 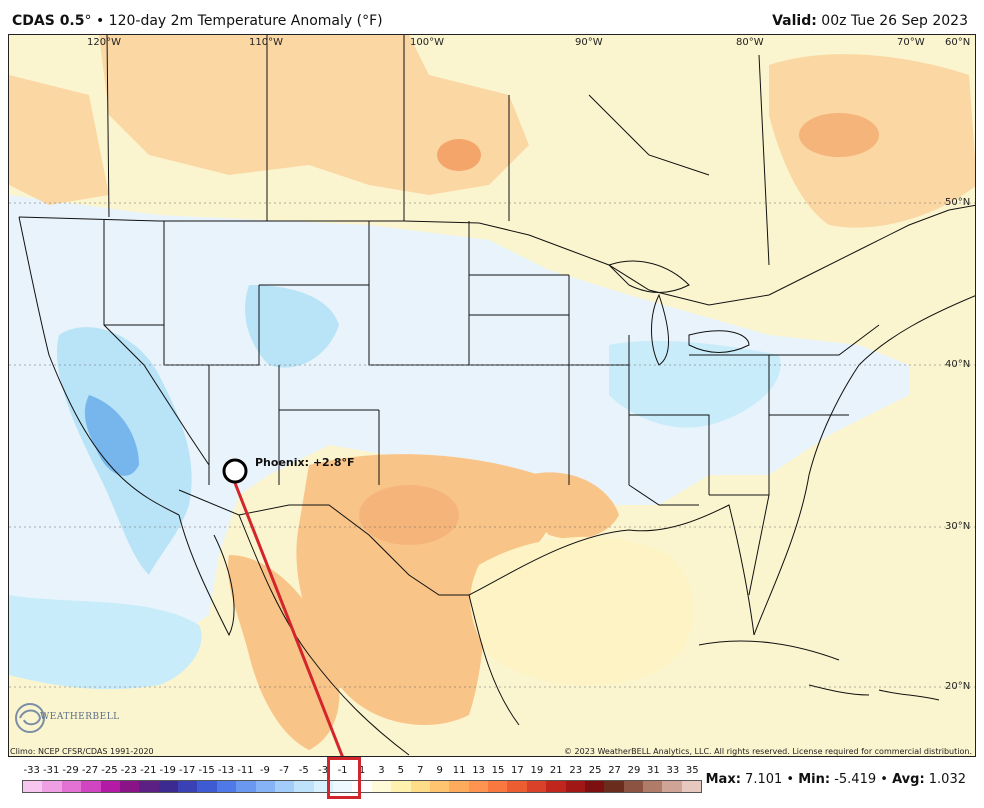 What do you see at coordinates (245, 770) in the screenshot?
I see `colorbar-tick-label: -11` at bounding box center [245, 770].